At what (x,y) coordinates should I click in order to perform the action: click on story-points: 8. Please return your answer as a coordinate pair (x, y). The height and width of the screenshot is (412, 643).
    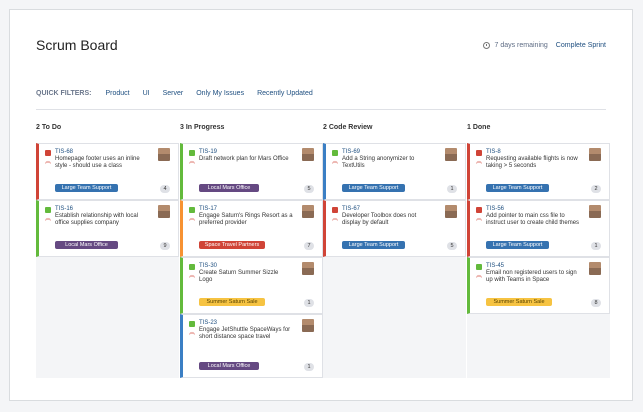
    Looking at the image, I should click on (596, 303).